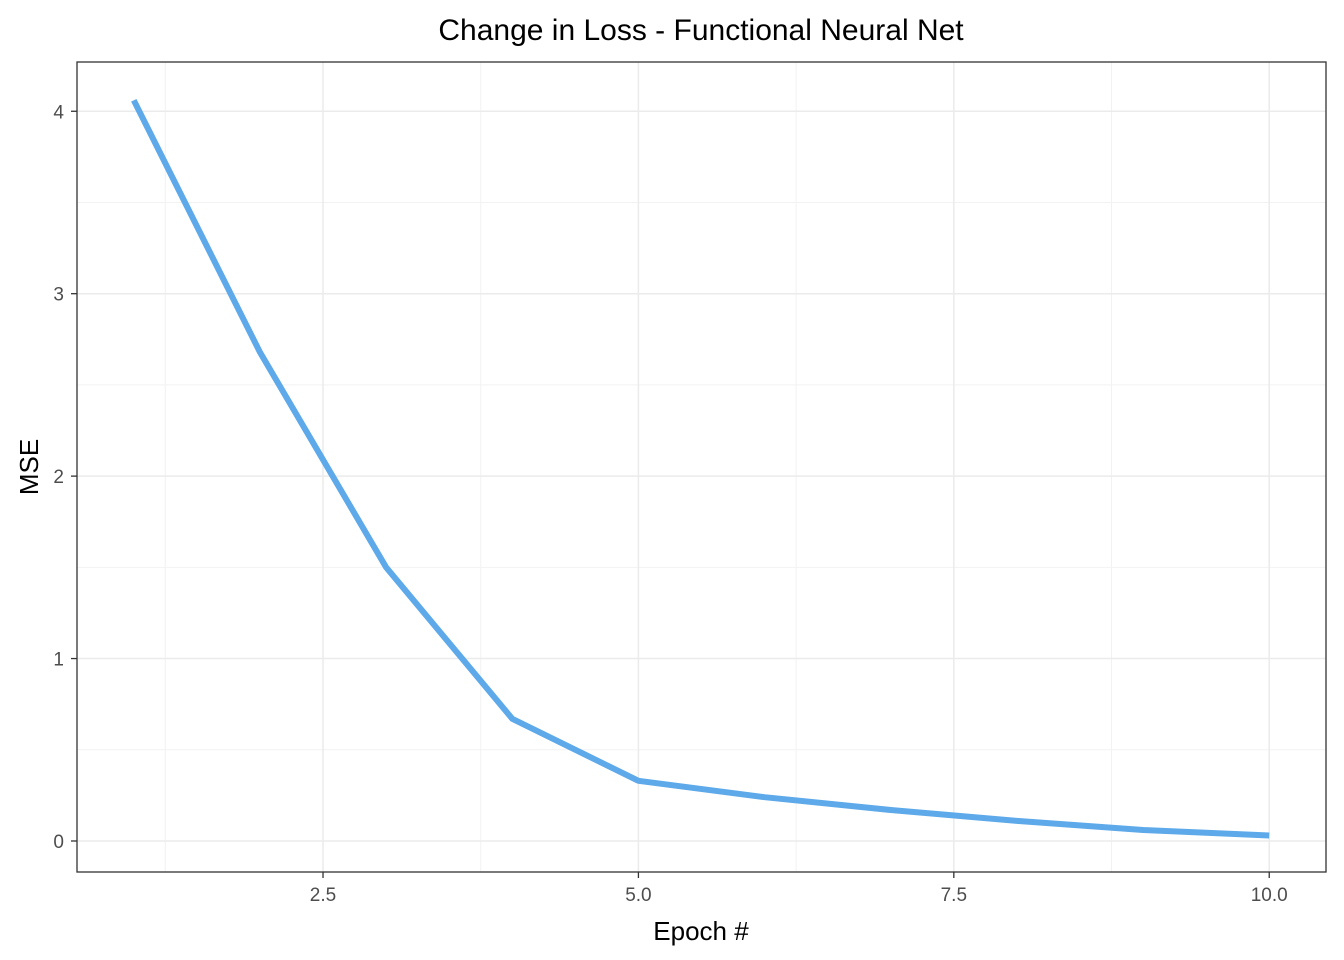 This screenshot has width=1344, height=960. What do you see at coordinates (58, 842) in the screenshot?
I see `y-tick-label-0: 0` at bounding box center [58, 842].